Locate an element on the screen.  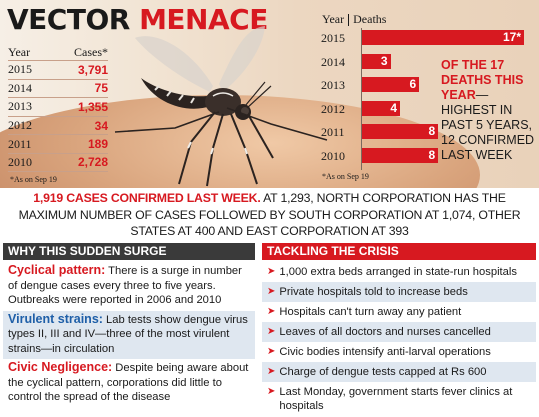
crisis-item-text: Hospitals can't turn away any patient is located at coordinates (370, 312).